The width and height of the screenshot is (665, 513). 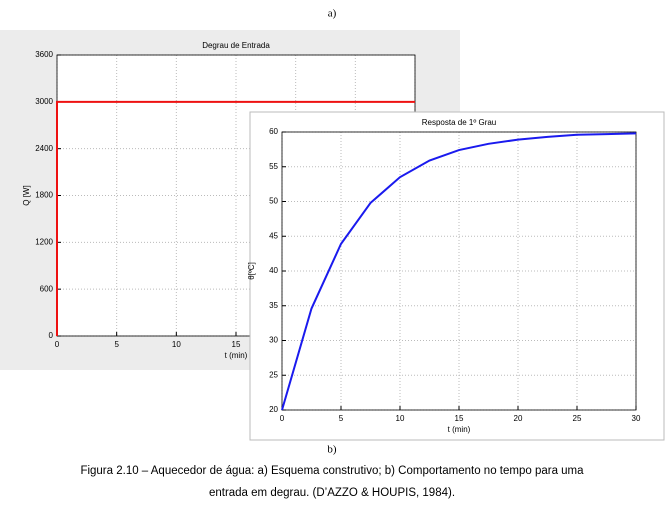 What do you see at coordinates (273, 166) in the screenshot?
I see `y-tick-label: 55` at bounding box center [273, 166].